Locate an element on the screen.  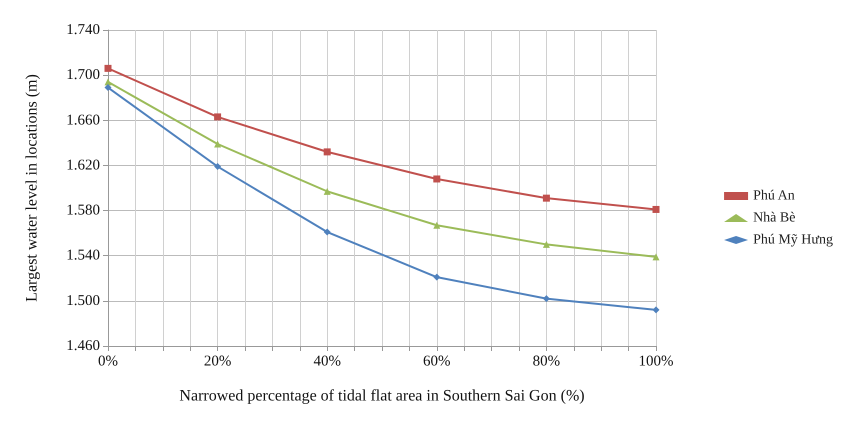
x-tick-label: 20% is located at coordinates (218, 362).